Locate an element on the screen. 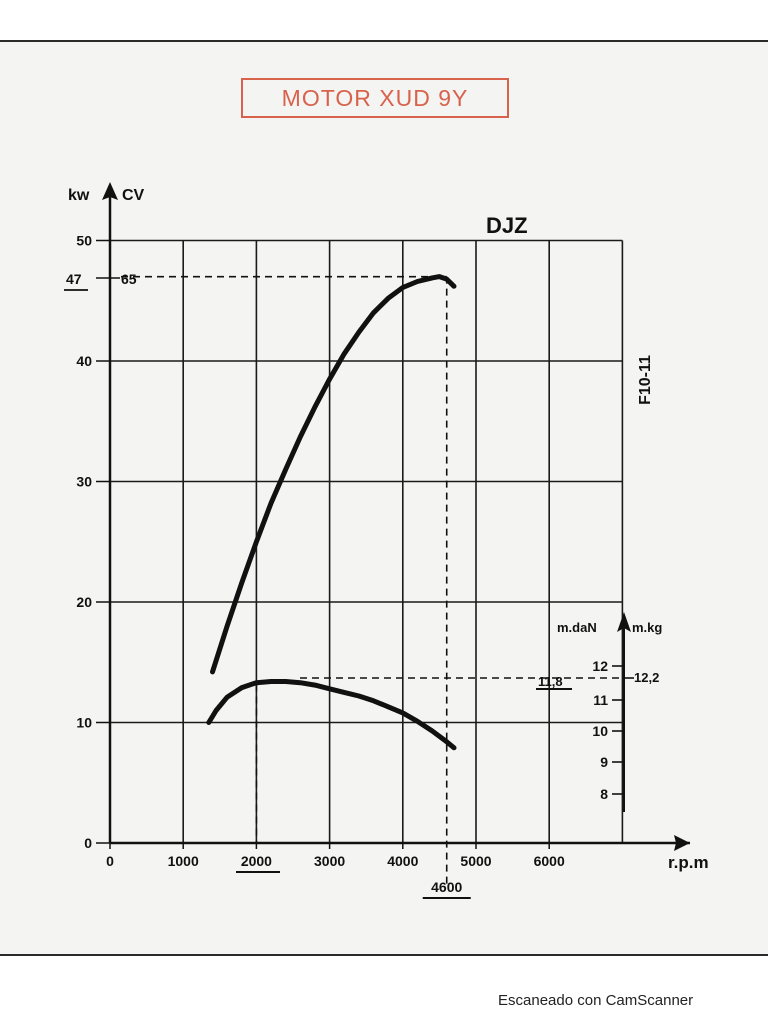 The height and width of the screenshot is (1024, 768). x-tick-label: 6000 is located at coordinates (549, 861).